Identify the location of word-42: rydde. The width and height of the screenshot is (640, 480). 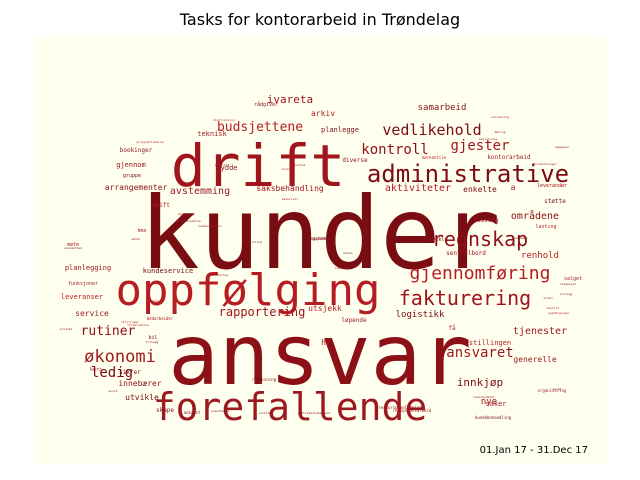
(226, 168).